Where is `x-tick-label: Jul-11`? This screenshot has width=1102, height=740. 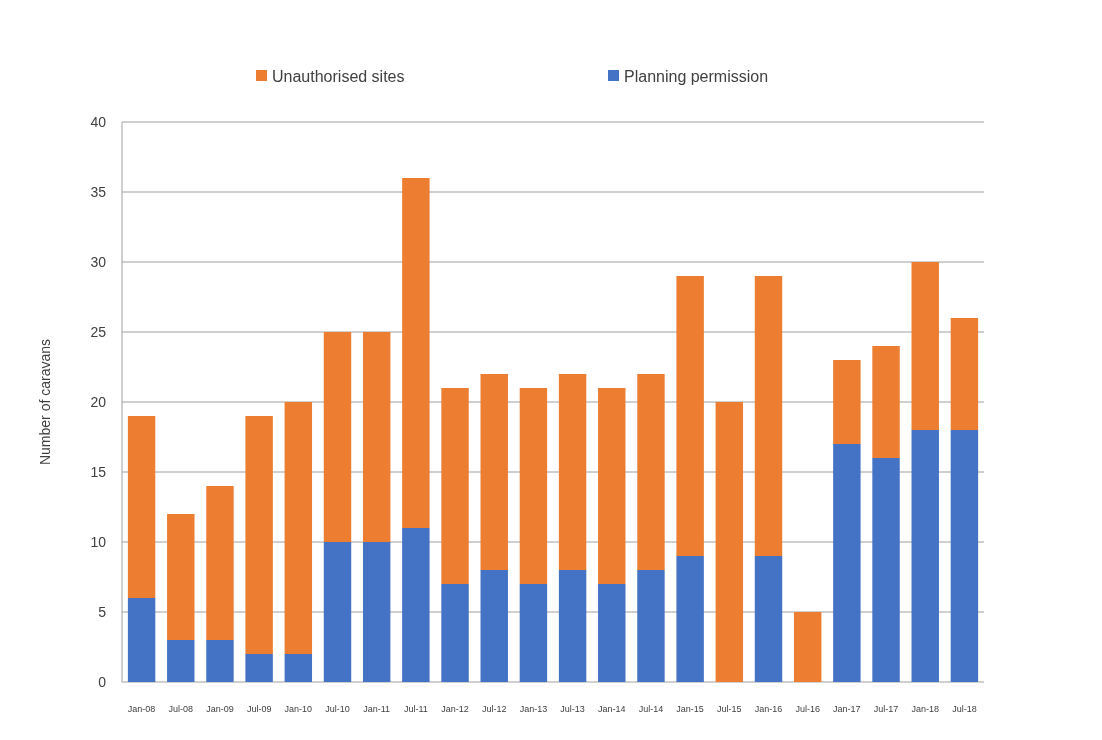 x-tick-label: Jul-11 is located at coordinates (415, 709).